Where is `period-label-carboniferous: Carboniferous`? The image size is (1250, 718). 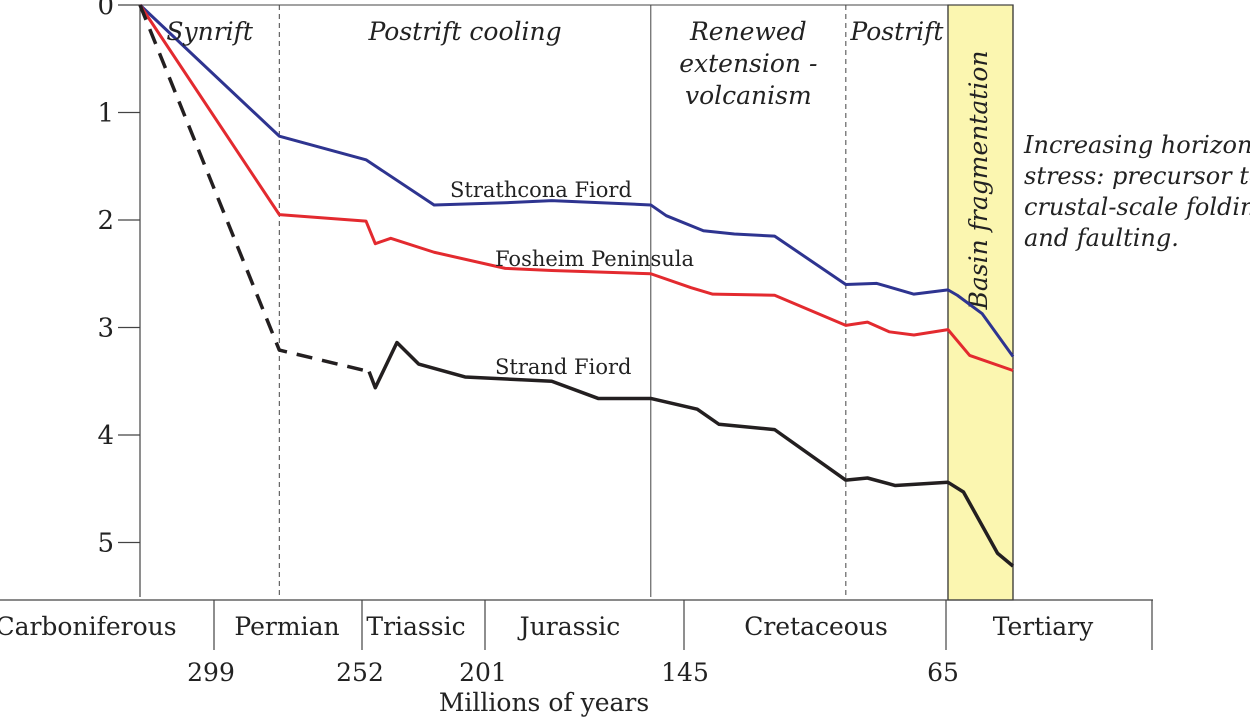
period-label-carboniferous: Carboniferous is located at coordinates (88, 626).